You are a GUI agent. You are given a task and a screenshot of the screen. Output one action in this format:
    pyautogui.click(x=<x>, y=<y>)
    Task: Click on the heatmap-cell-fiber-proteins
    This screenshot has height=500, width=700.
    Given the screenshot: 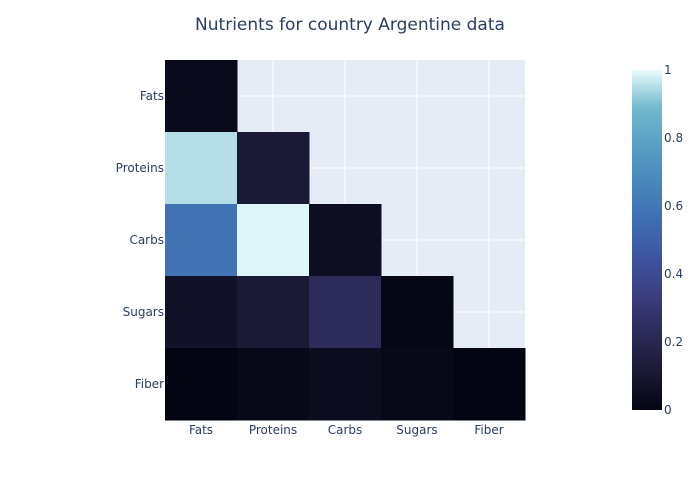 What is the action you would take?
    pyautogui.click(x=273, y=384)
    